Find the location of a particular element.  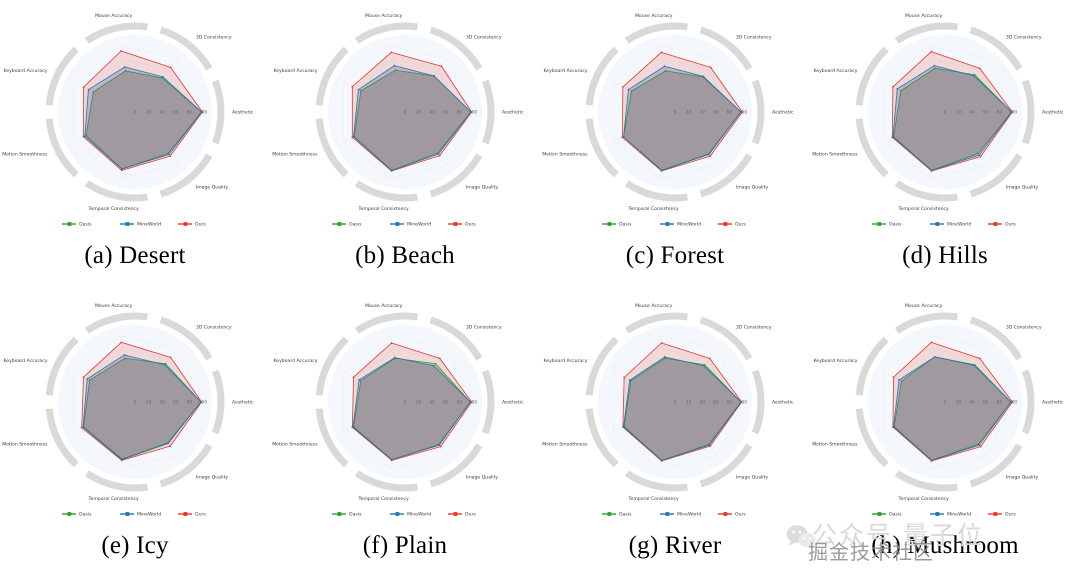

axis-label: Image Quality is located at coordinates (1022, 478).